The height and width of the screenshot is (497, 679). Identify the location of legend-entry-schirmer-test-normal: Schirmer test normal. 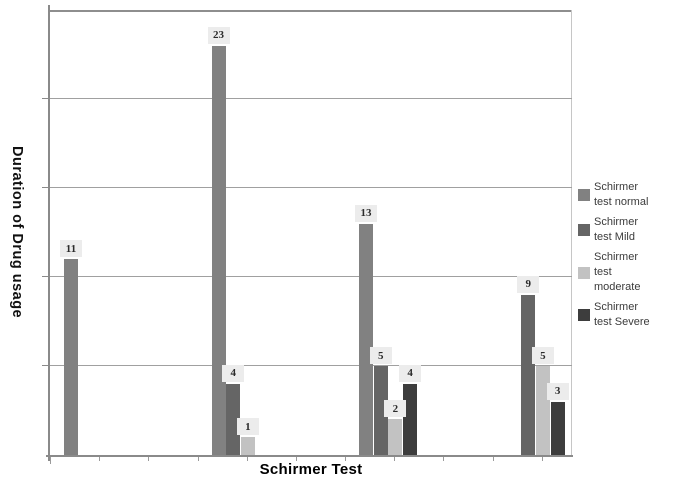
(628, 195).